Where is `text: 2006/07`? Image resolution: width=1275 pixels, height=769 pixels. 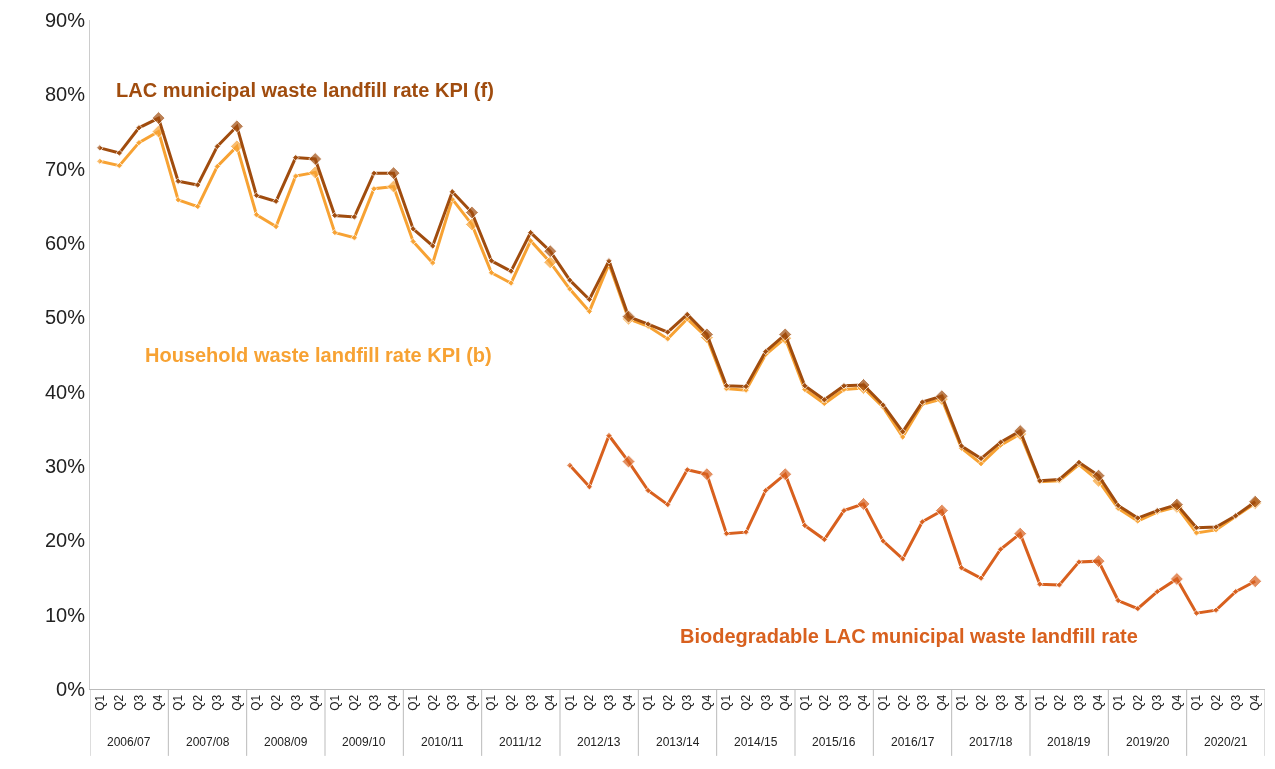
text: 2006/07 is located at coordinates (129, 742).